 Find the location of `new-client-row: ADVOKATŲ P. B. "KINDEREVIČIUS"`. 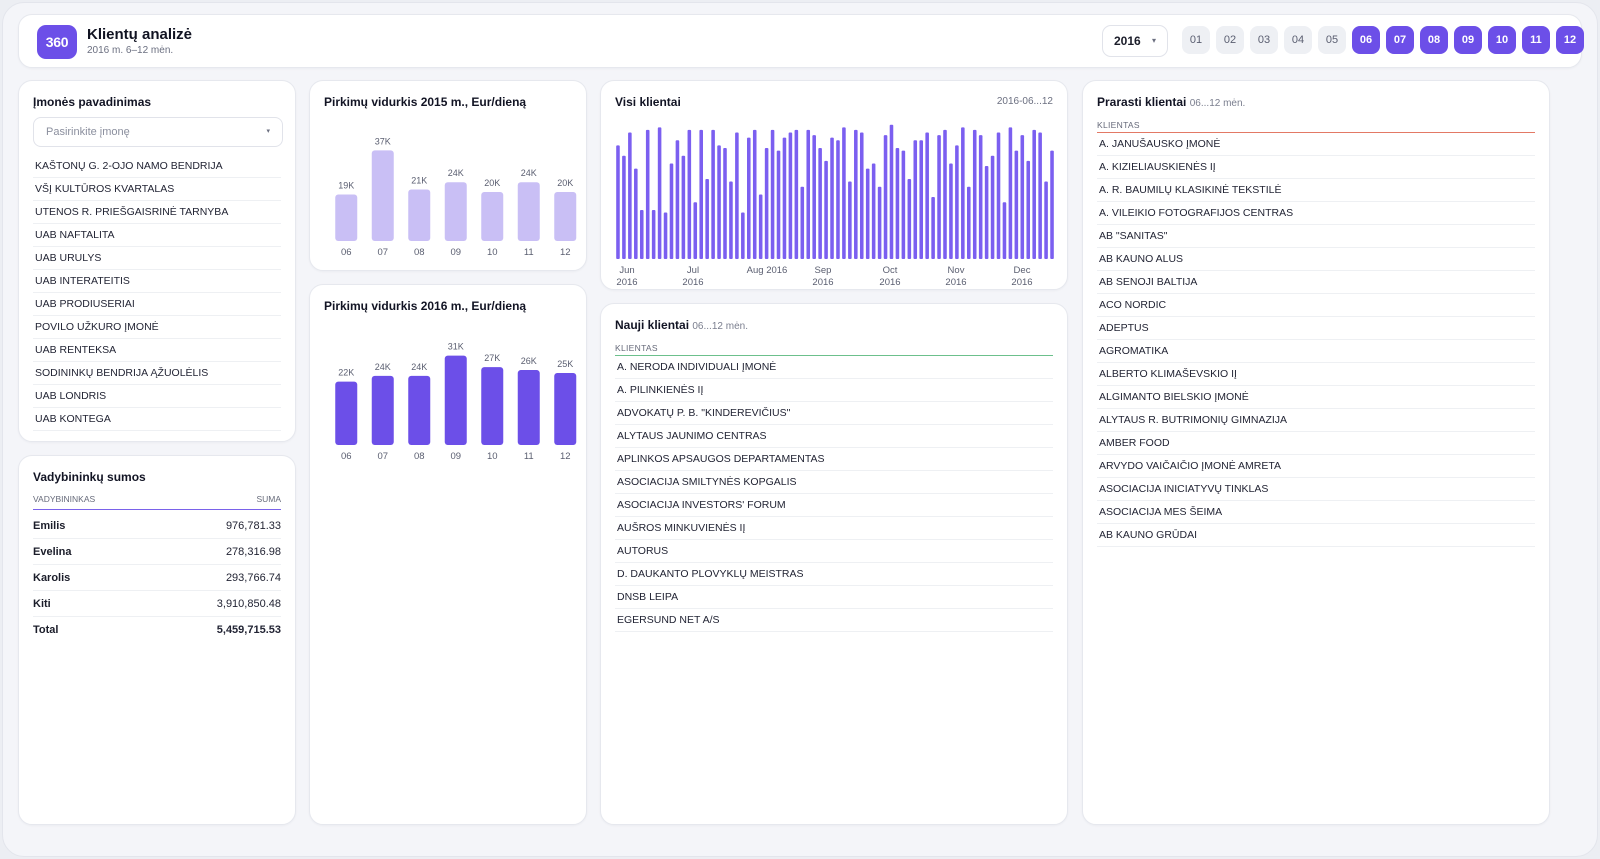

new-client-row: ADVOKATŲ P. B. "KINDEREVIČIUS" is located at coordinates (834, 413).